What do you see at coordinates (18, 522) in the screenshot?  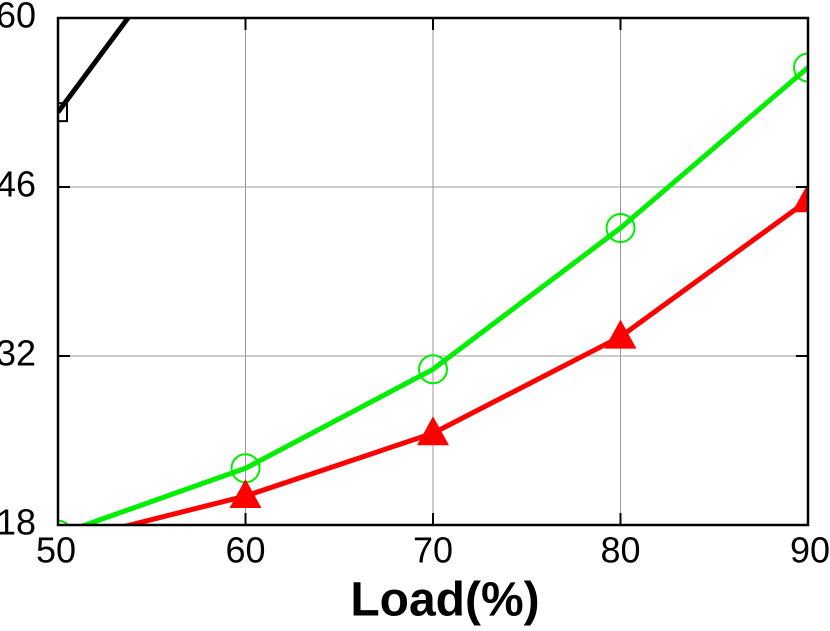 I see `y-tick-label: 18` at bounding box center [18, 522].